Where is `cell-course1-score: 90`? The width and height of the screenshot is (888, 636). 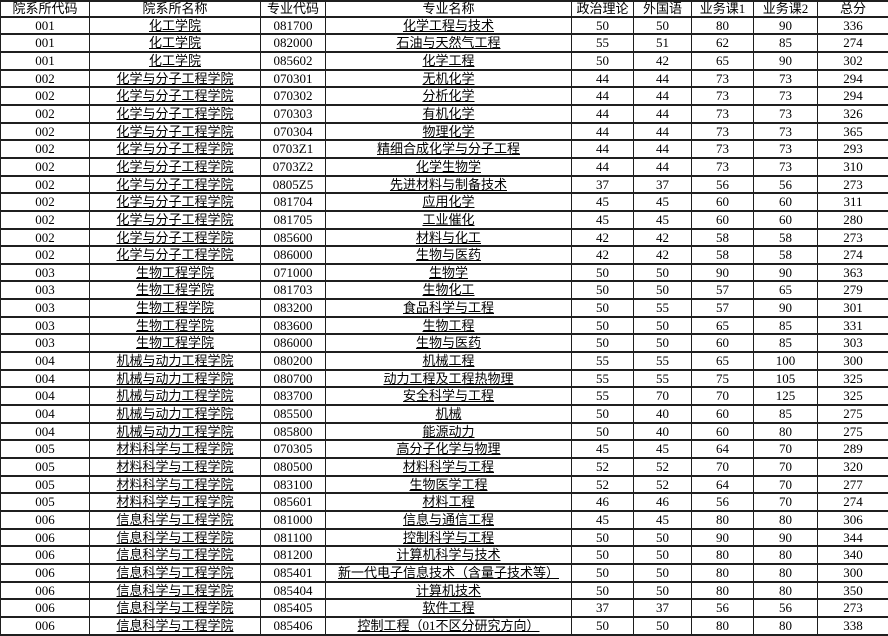
cell-course1-score: 90 is located at coordinates (722, 272).